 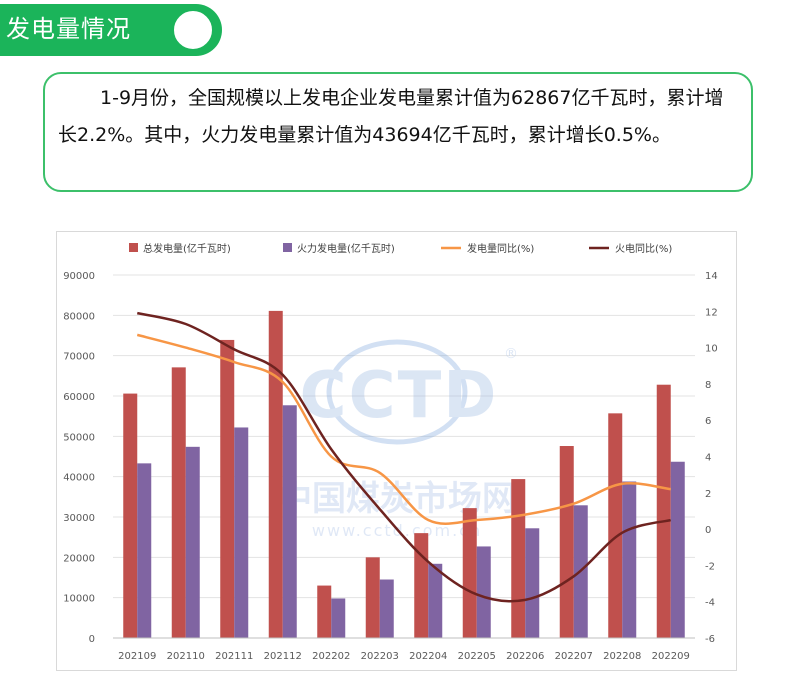 I want to click on y-tick-label: 90000, so click(x=79, y=276).